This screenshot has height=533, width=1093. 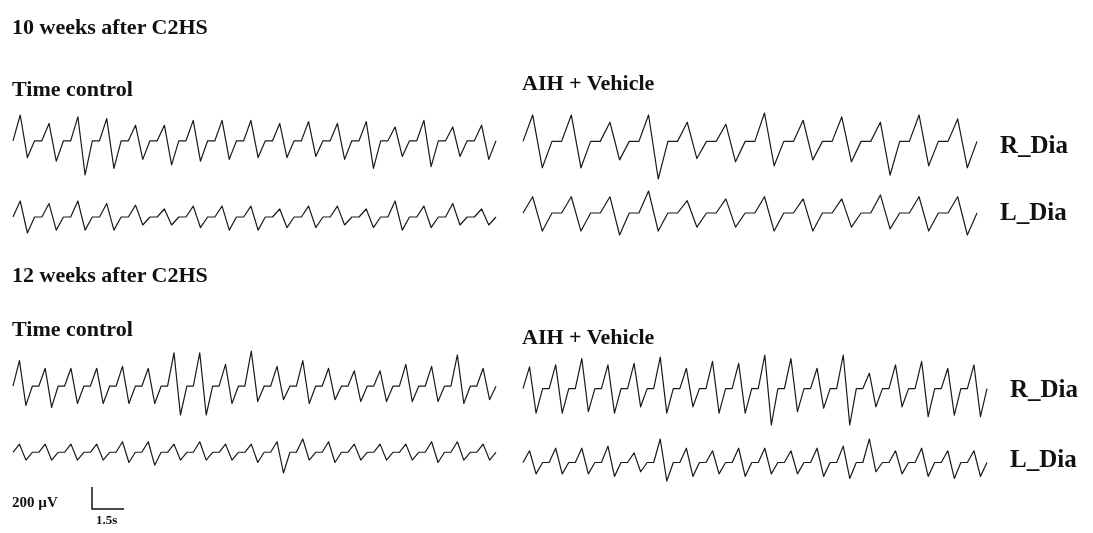 What do you see at coordinates (110, 275) in the screenshot?
I see `chart-title: 12 weeks after C2HS` at bounding box center [110, 275].